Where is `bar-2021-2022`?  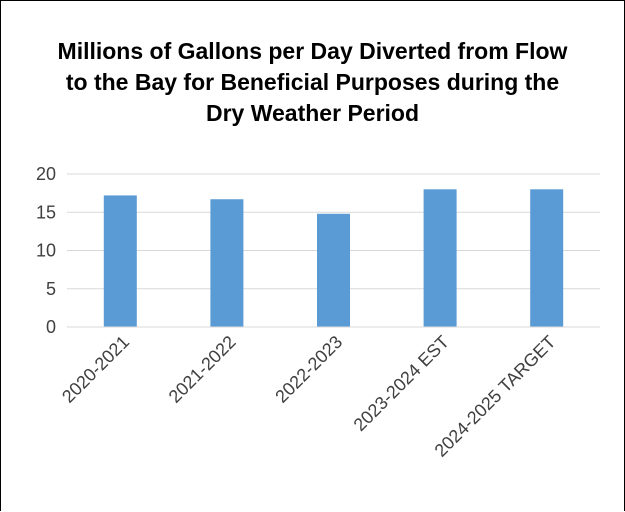 bar-2021-2022 is located at coordinates (227, 263).